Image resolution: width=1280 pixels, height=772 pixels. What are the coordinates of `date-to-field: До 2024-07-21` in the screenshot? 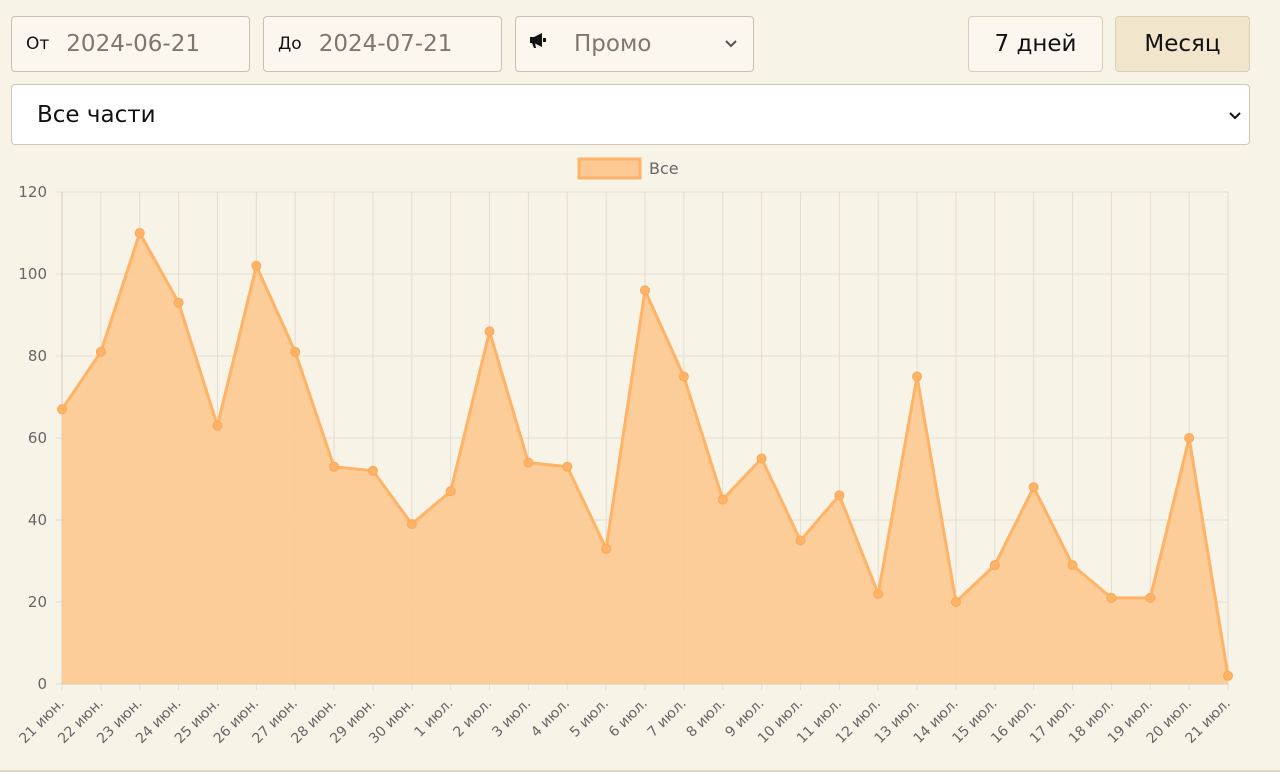 It's located at (382, 44).